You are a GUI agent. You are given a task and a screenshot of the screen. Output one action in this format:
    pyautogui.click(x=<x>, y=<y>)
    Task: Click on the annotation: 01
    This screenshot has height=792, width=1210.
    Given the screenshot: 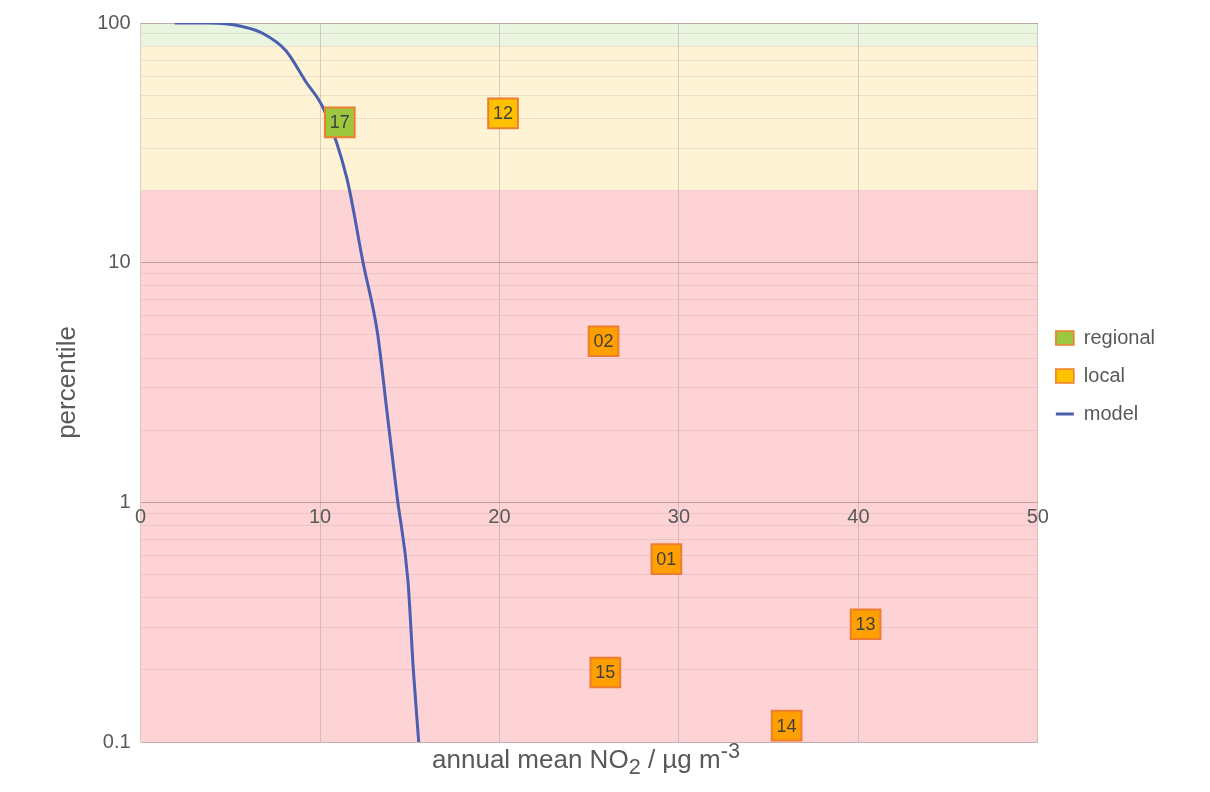 What is the action you would take?
    pyautogui.click(x=666, y=559)
    